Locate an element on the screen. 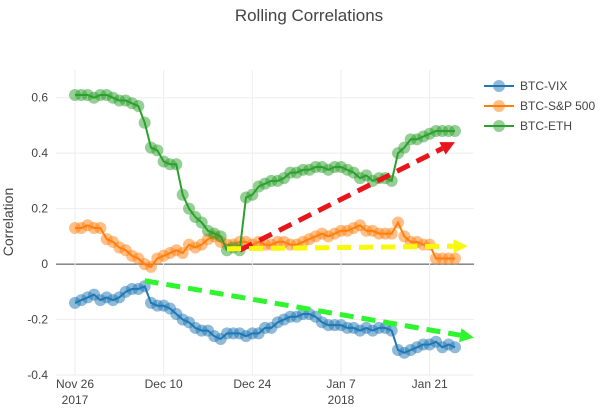 Image resolution: width=602 pixels, height=414 pixels. x-tick-sublabel: 2017 is located at coordinates (75, 400).